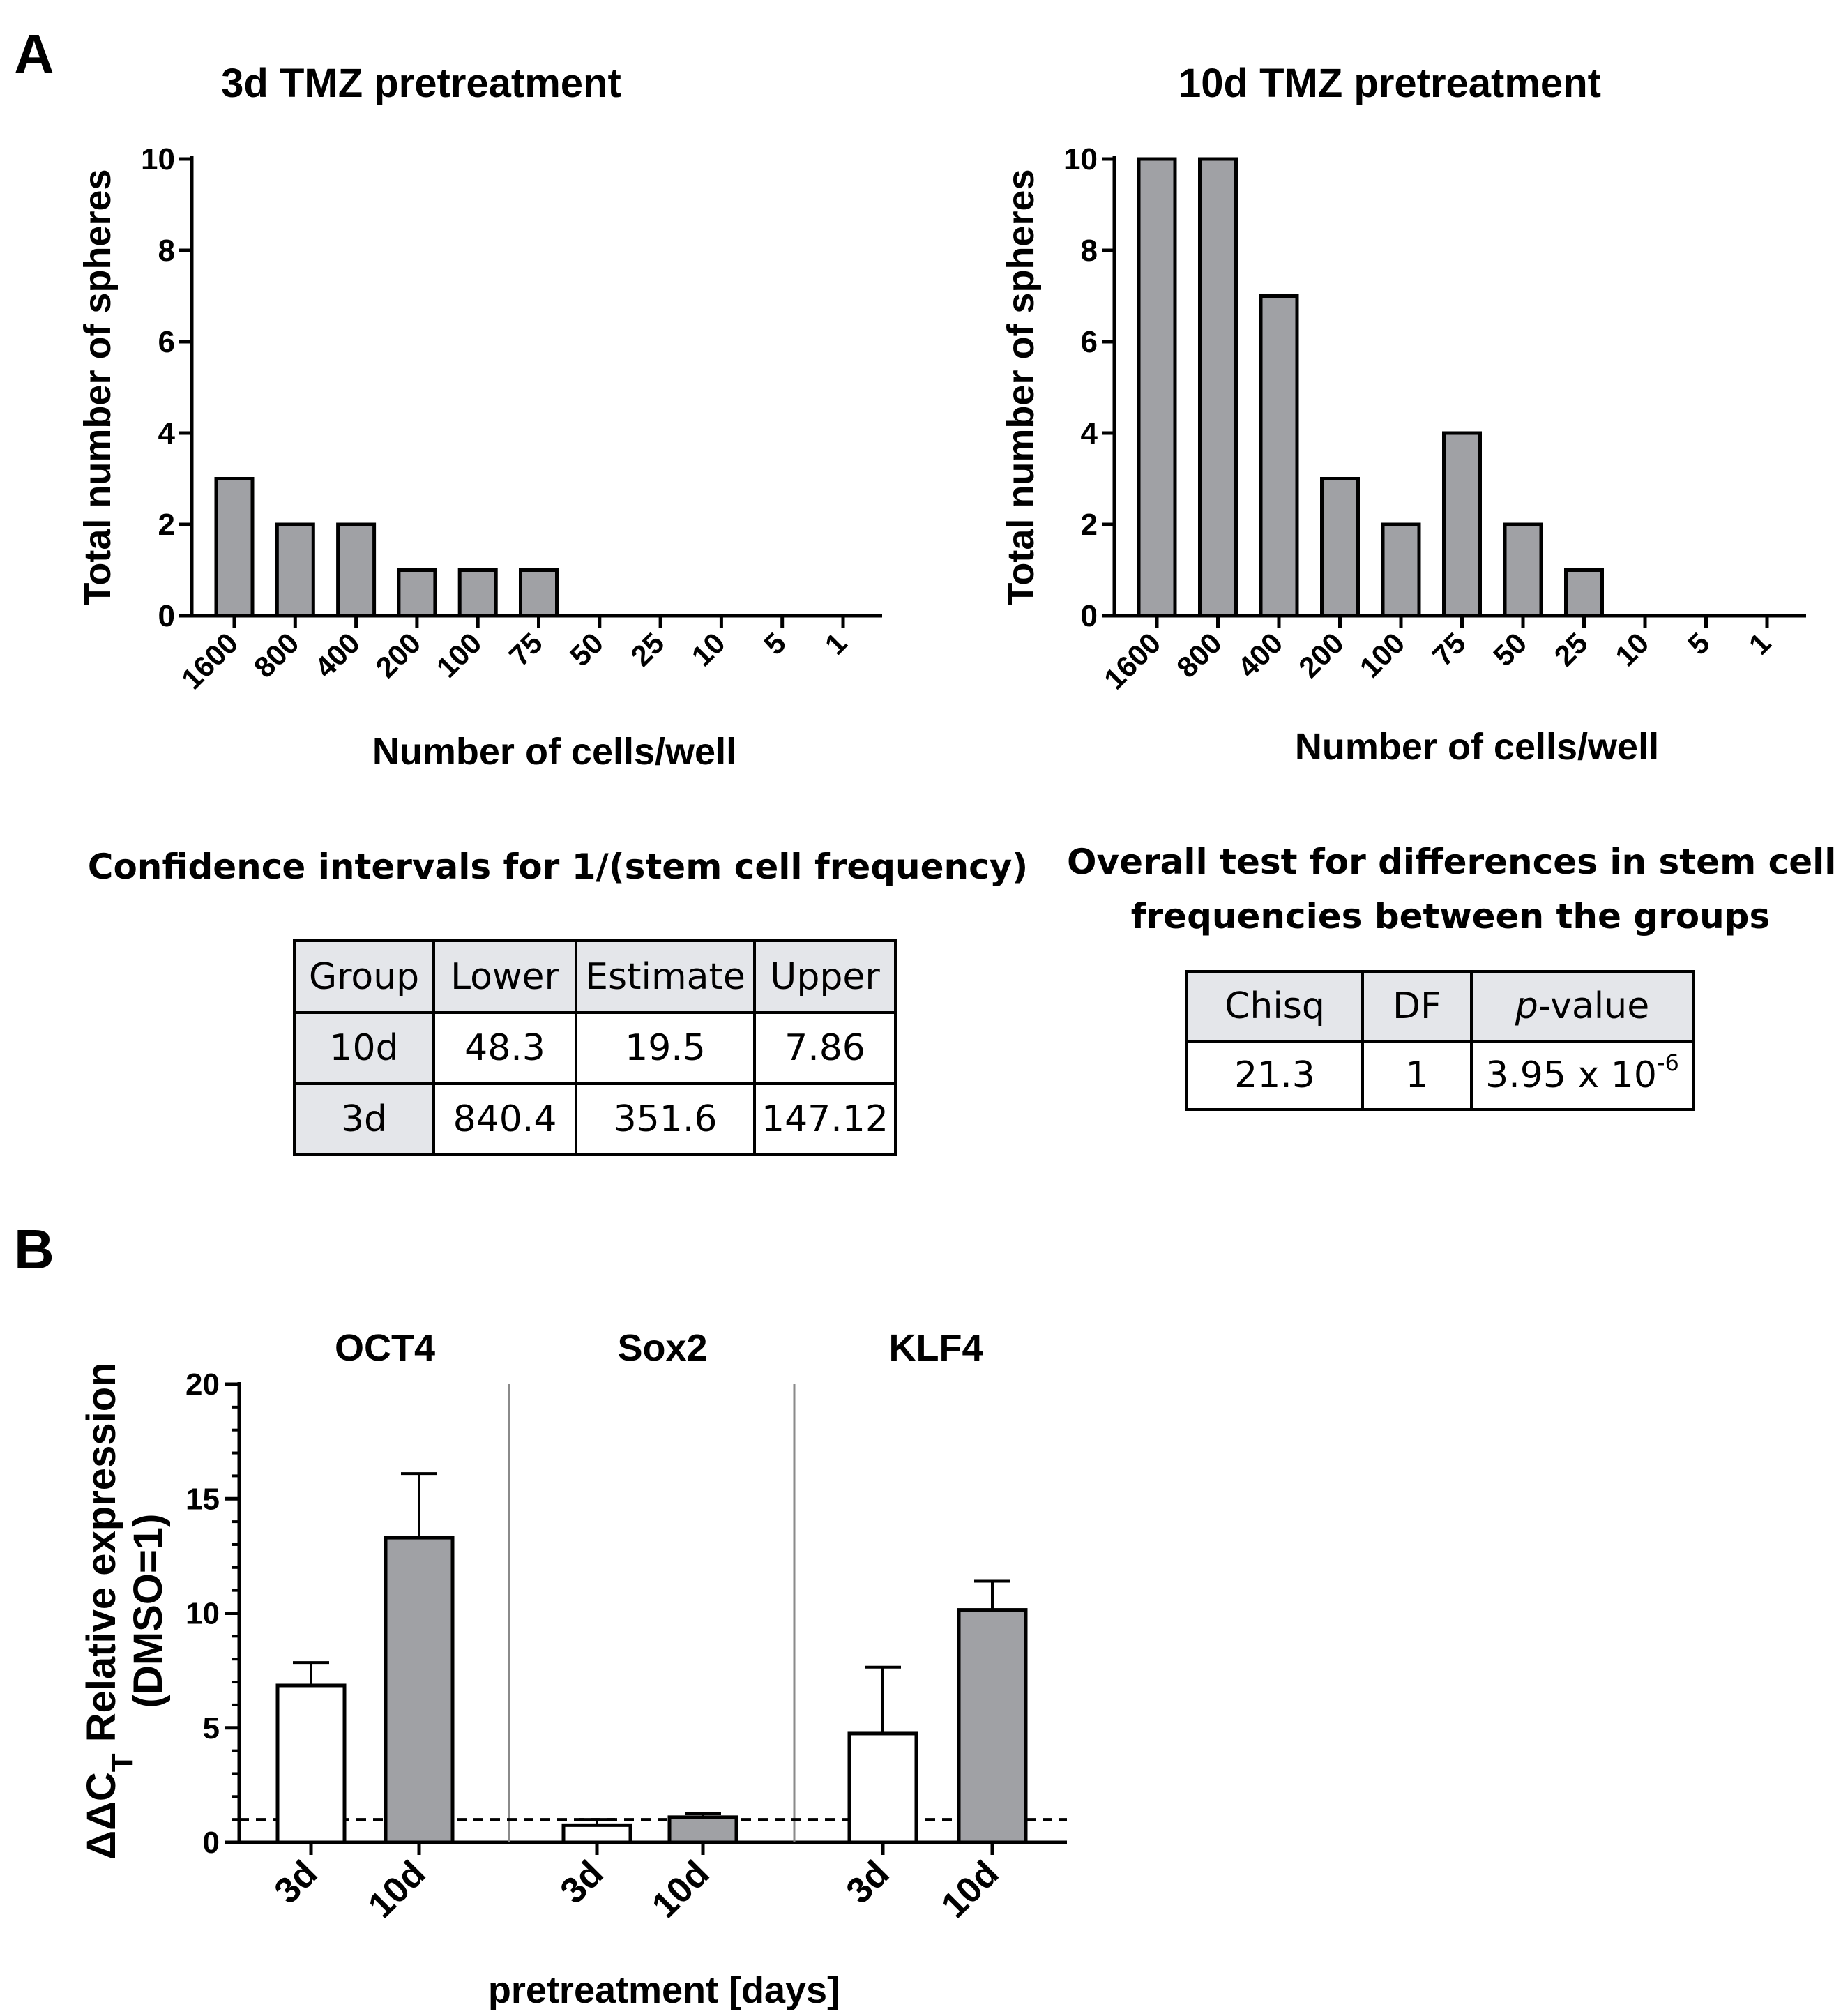 The height and width of the screenshot is (2016, 1834). What do you see at coordinates (665, 1048) in the screenshot?
I see `ci-cell-estimate: 19.5` at bounding box center [665, 1048].